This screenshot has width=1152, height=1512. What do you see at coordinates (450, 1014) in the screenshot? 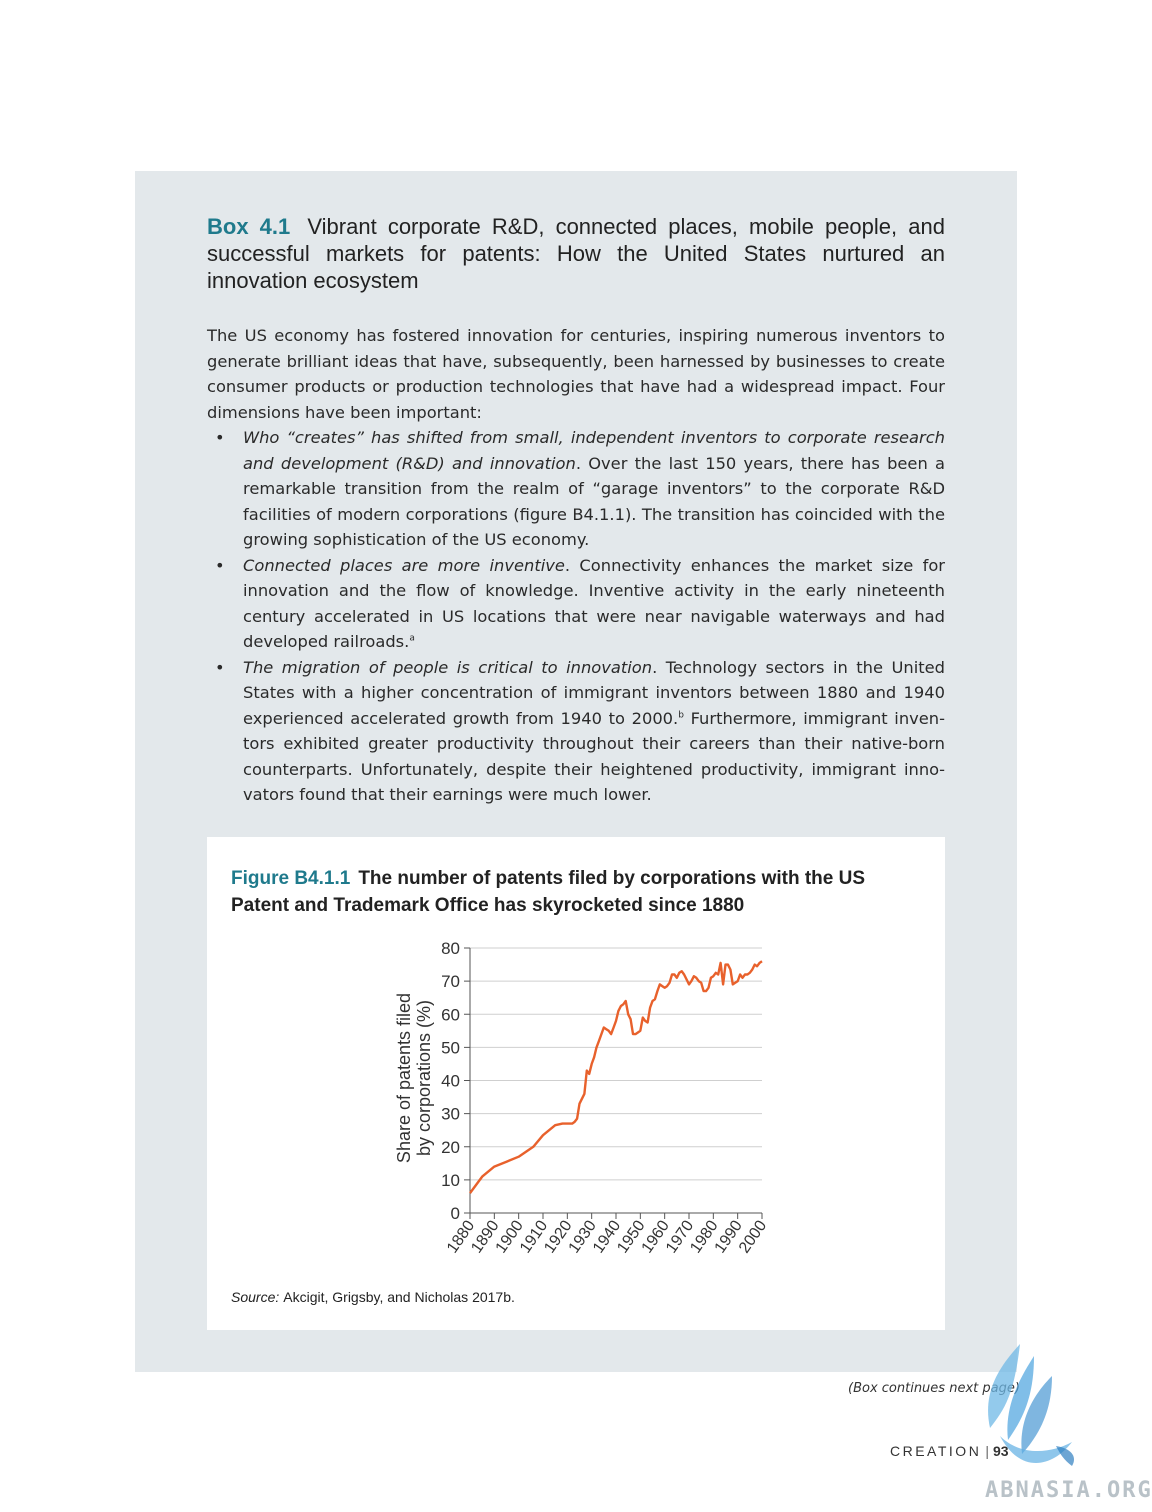
I see `y-tick-label: 60` at bounding box center [450, 1014].